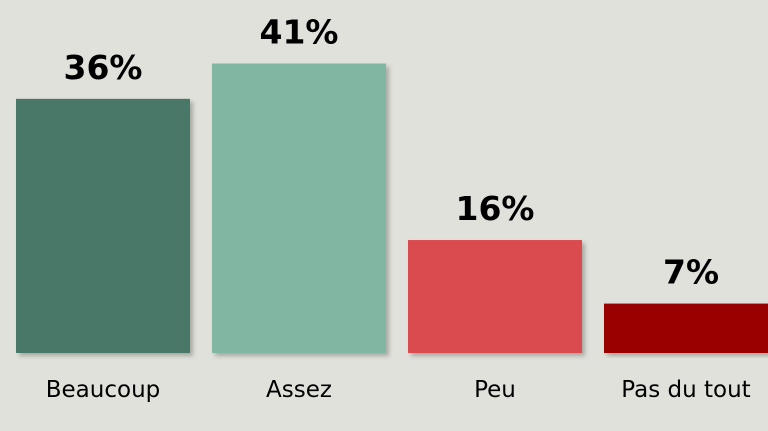 The width and height of the screenshot is (768, 431). I want to click on value-label: 7%, so click(691, 272).